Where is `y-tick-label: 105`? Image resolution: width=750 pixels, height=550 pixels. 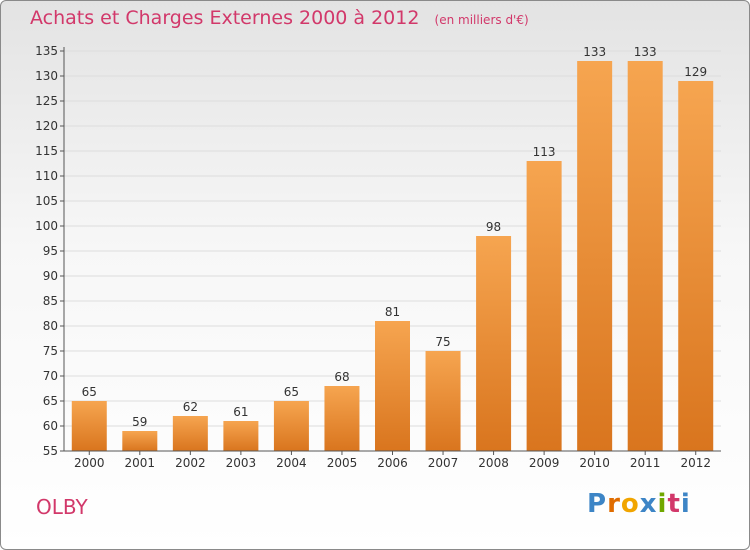 y-tick-label: 105 is located at coordinates (46, 201).